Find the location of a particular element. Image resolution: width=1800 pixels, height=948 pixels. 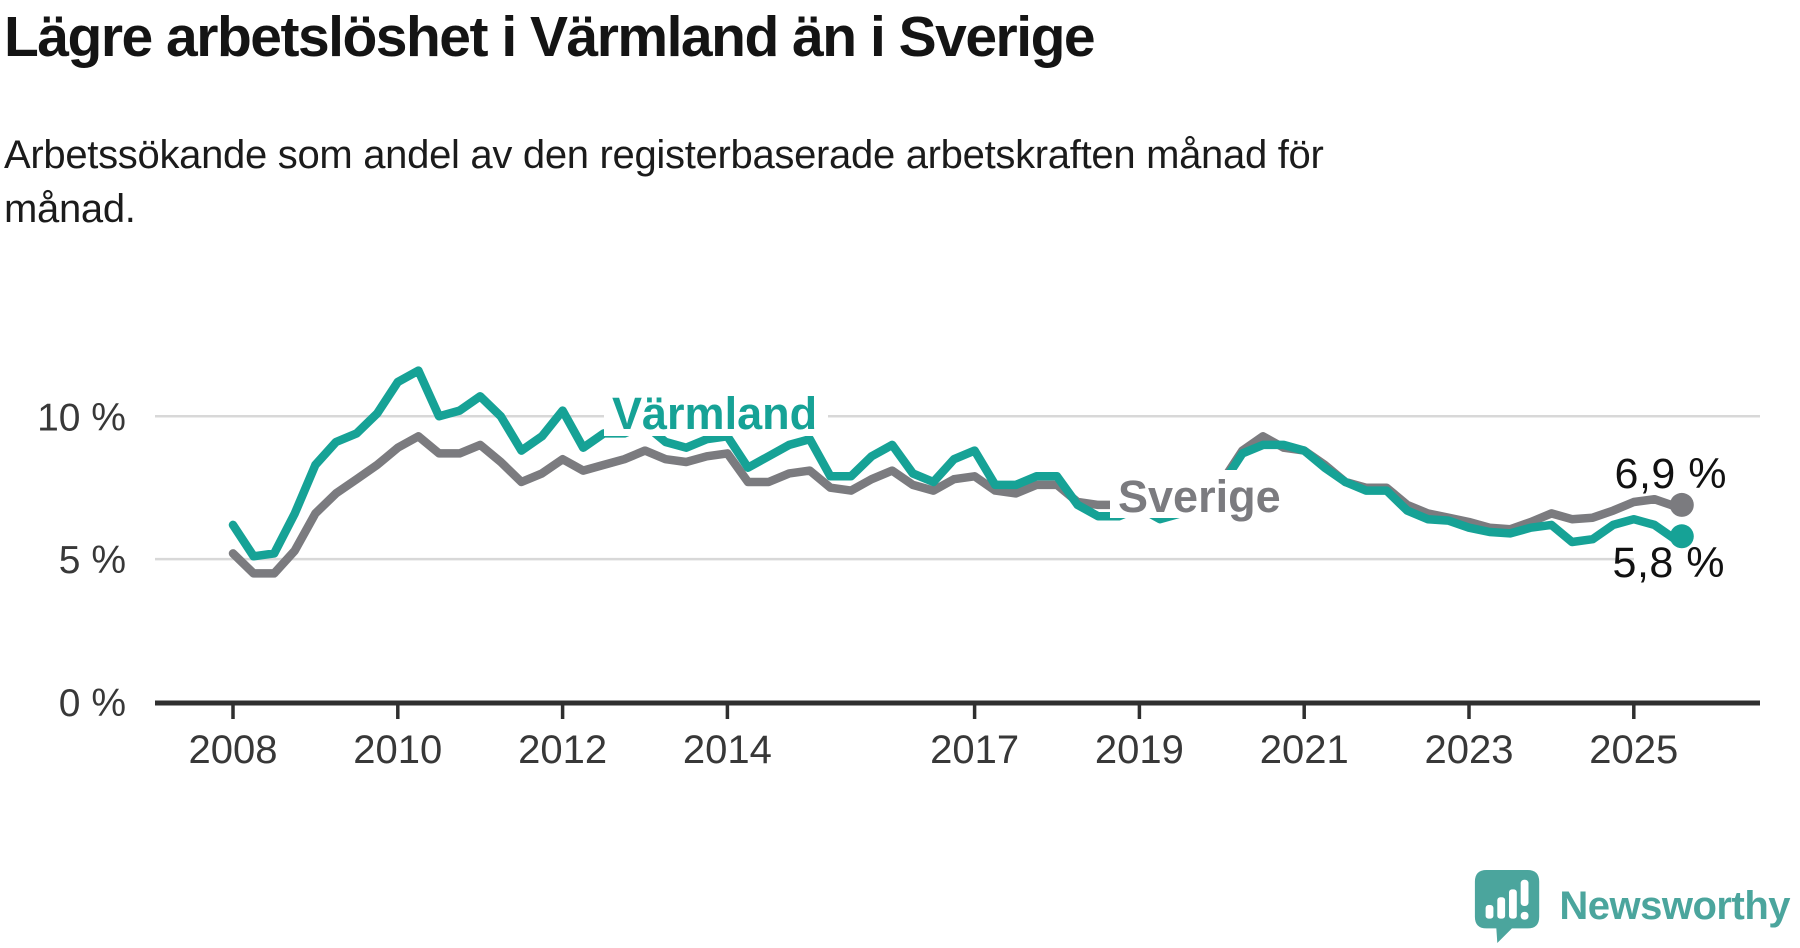

sverige-end-value-label: 6,9 % is located at coordinates (1671, 474).